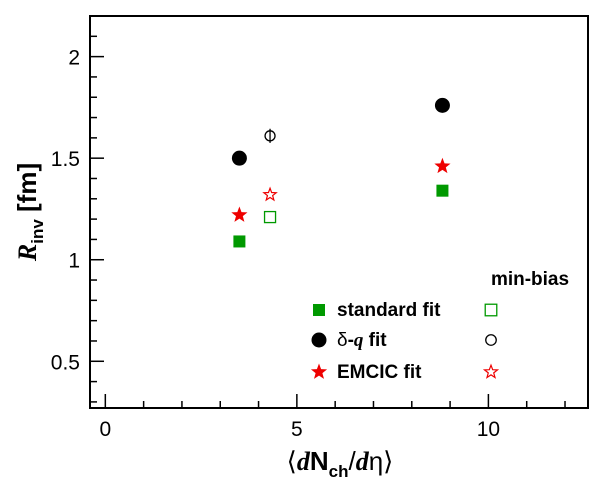 The height and width of the screenshot is (484, 600). I want to click on legend-marker-circle-open, so click(491, 340).